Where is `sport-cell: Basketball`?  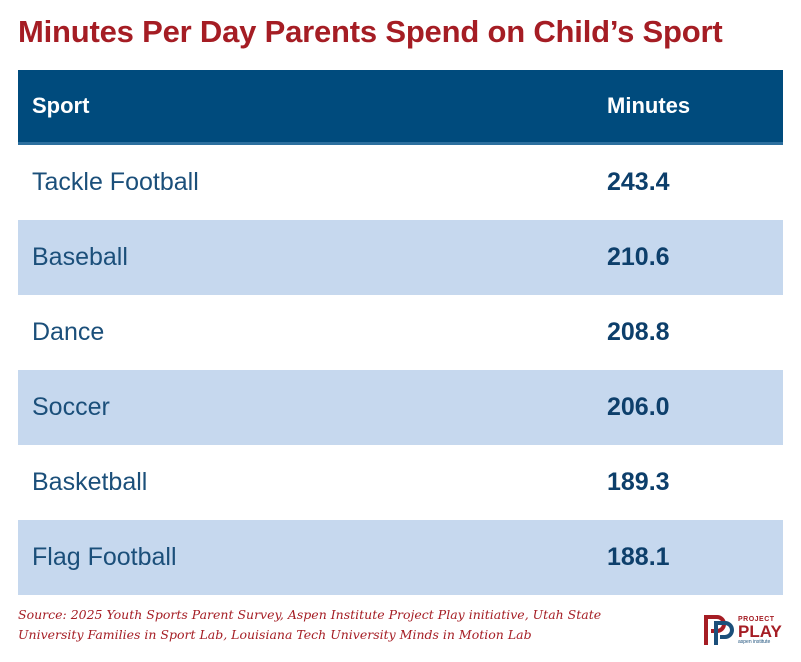
sport-cell: Basketball is located at coordinates (90, 482).